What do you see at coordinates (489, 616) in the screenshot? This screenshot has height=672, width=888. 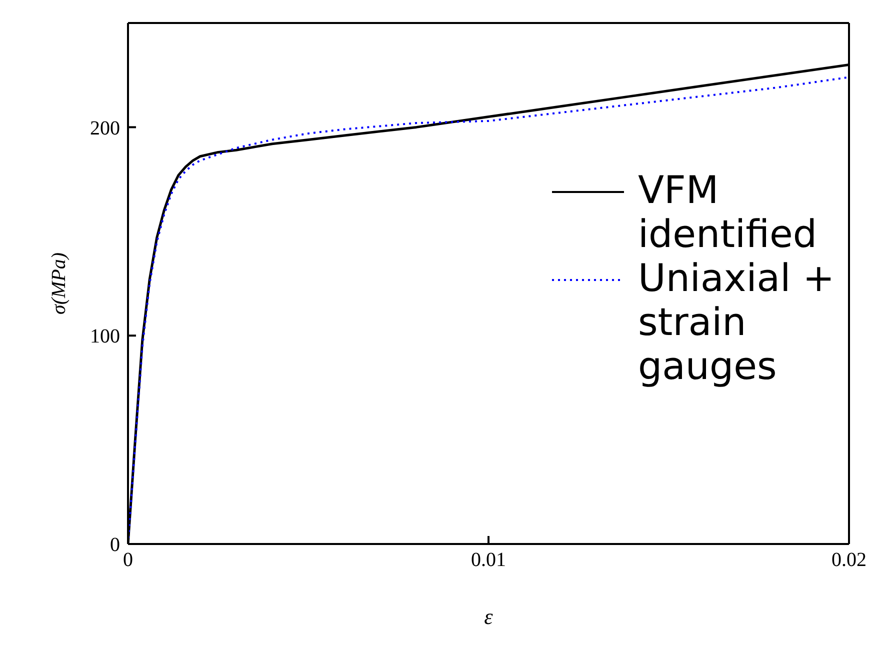 I see `x-axis-title: ε` at bounding box center [489, 616].